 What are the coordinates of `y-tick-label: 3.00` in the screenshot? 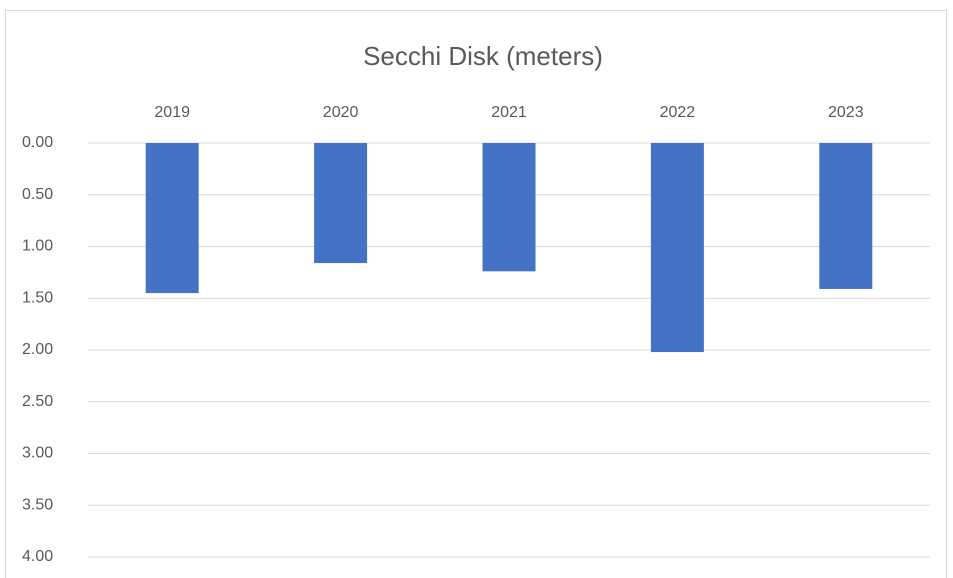 It's located at (37, 453).